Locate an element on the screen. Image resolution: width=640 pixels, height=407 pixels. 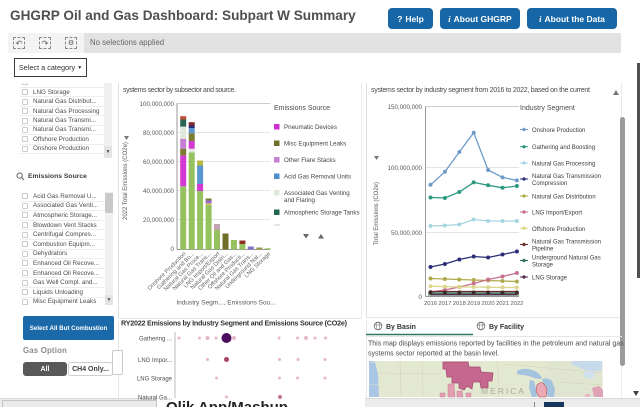
svg-text: 2021 is located at coordinates (502, 304).